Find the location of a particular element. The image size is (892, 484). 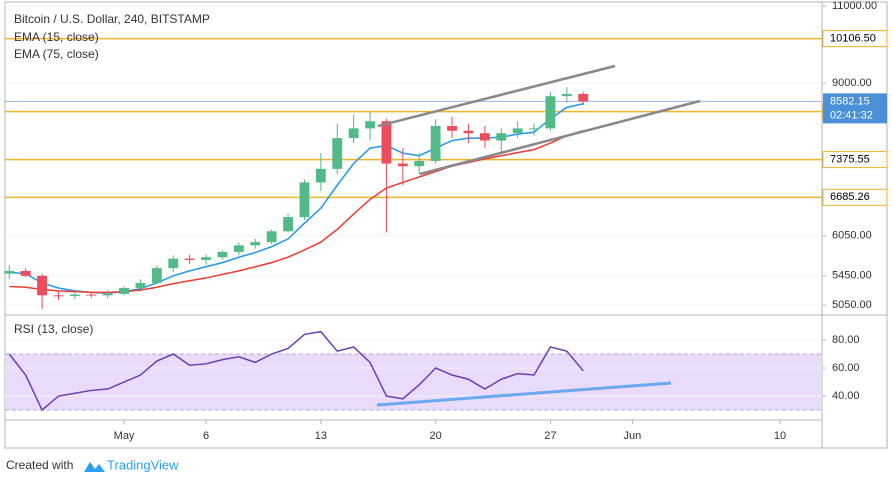

x-tick-label: 6 is located at coordinates (206, 436).